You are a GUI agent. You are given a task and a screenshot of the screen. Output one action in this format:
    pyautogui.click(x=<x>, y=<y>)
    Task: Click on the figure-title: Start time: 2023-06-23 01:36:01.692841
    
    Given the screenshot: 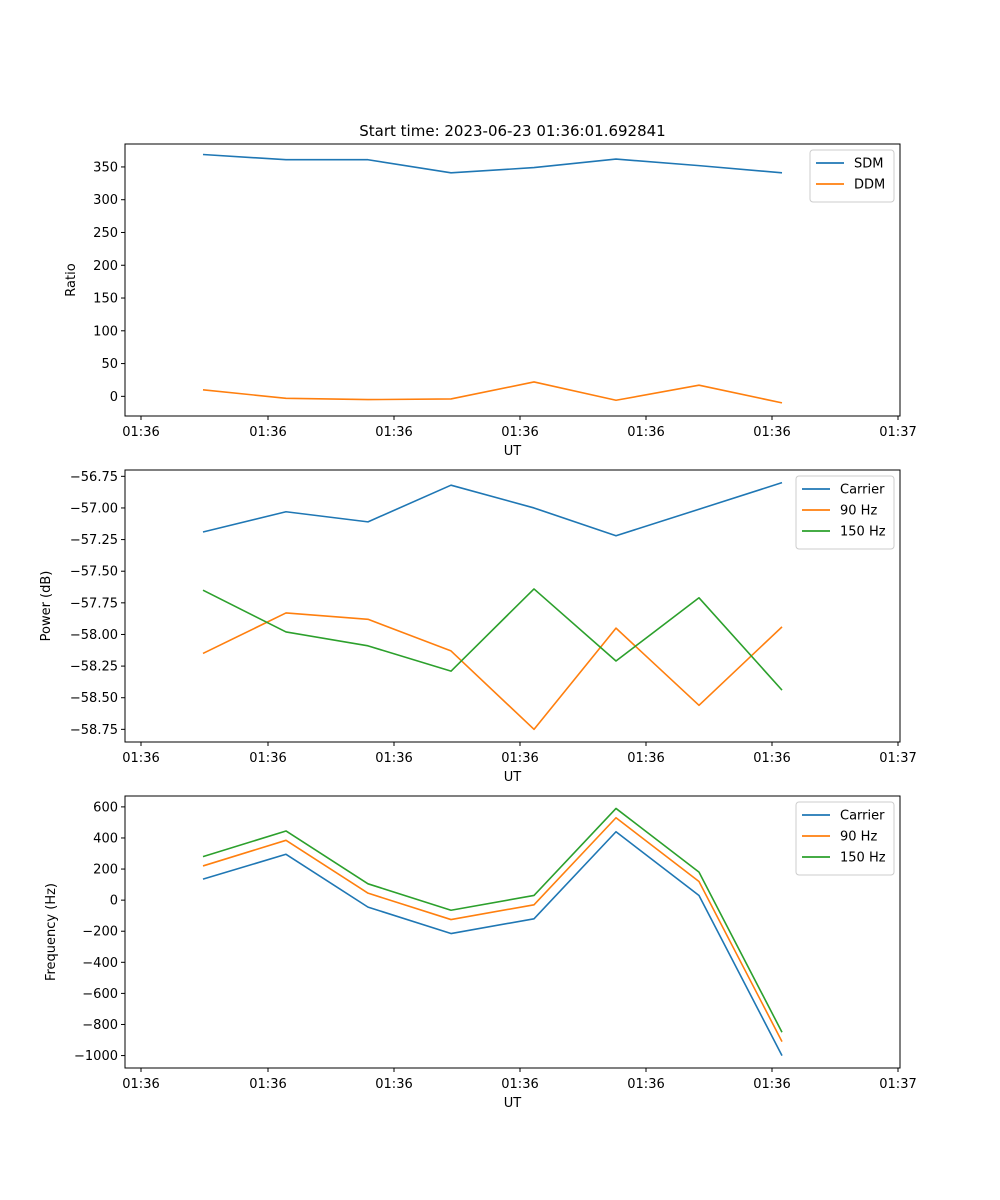 What is the action you would take?
    pyautogui.click(x=512, y=131)
    